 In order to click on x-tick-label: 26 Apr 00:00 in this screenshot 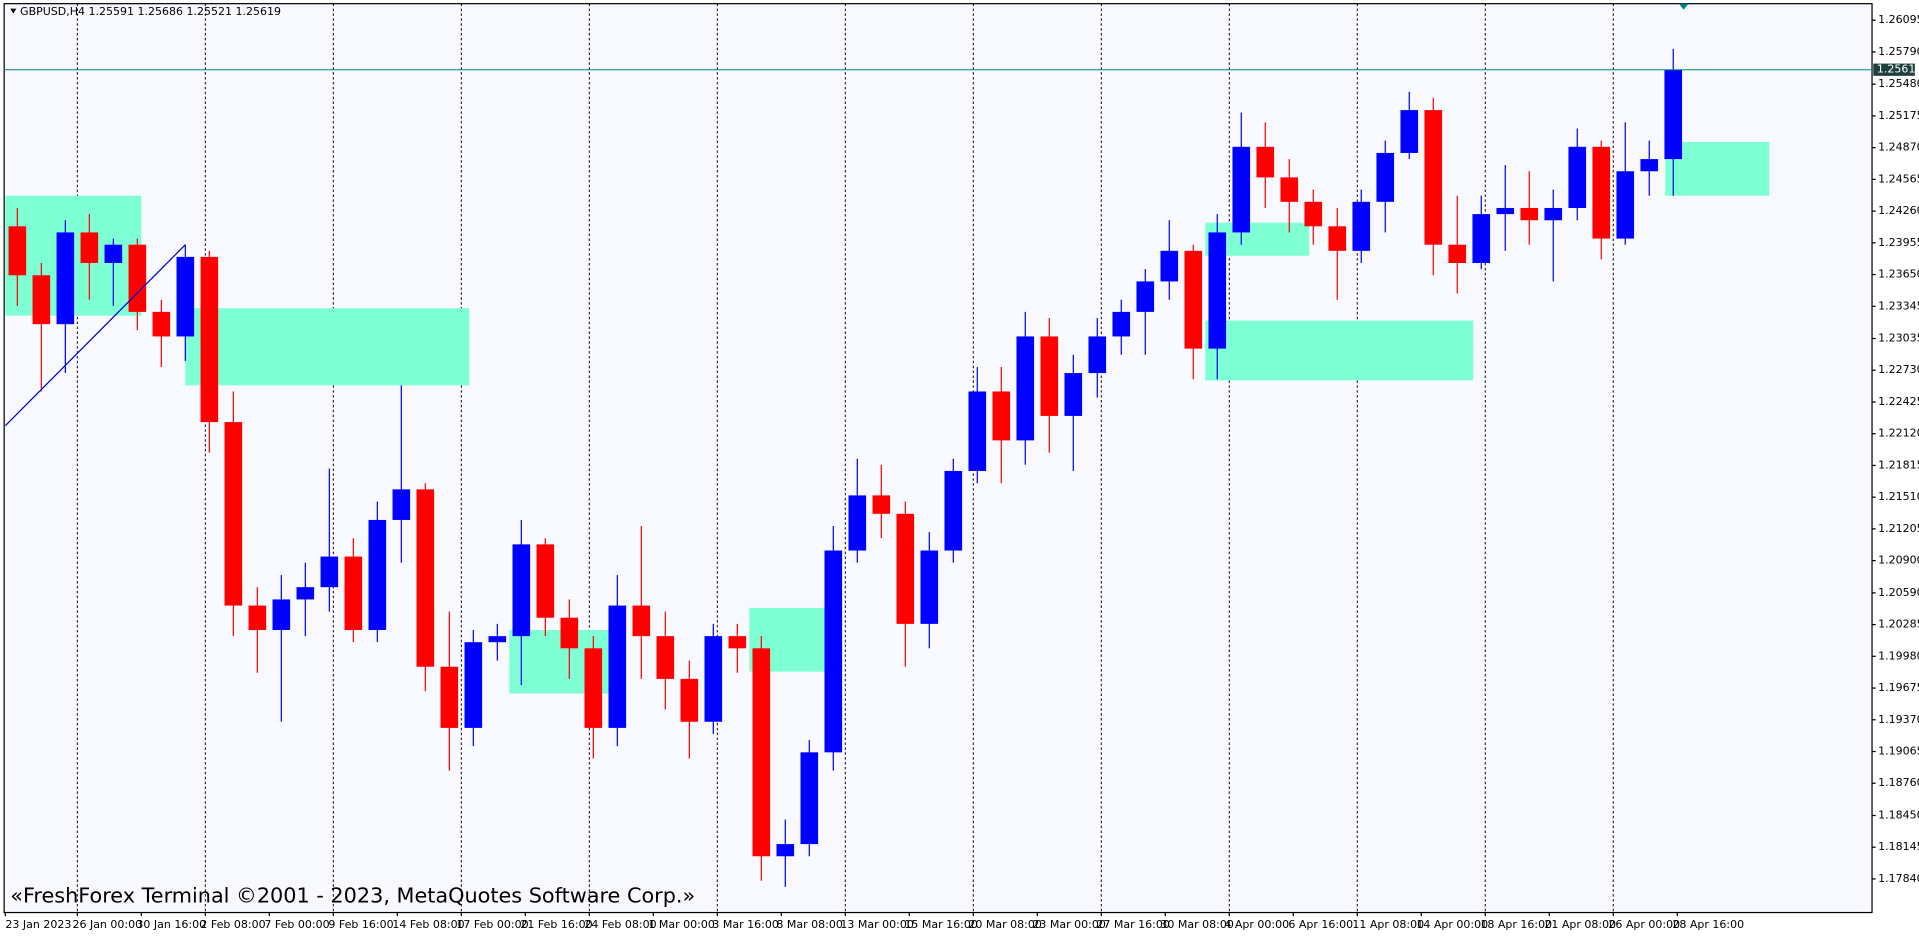, I will do `click(1644, 924)`.